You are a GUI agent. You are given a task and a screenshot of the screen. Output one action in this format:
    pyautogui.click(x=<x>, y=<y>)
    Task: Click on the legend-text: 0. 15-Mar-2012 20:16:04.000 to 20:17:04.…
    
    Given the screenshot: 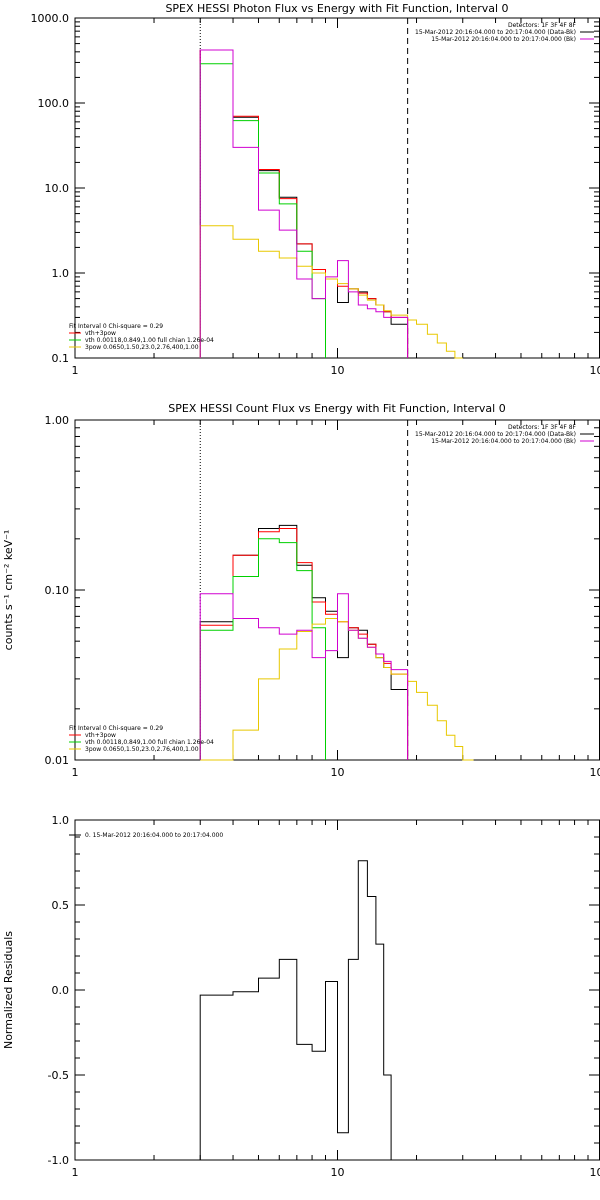 What is the action you would take?
    pyautogui.click(x=154, y=835)
    